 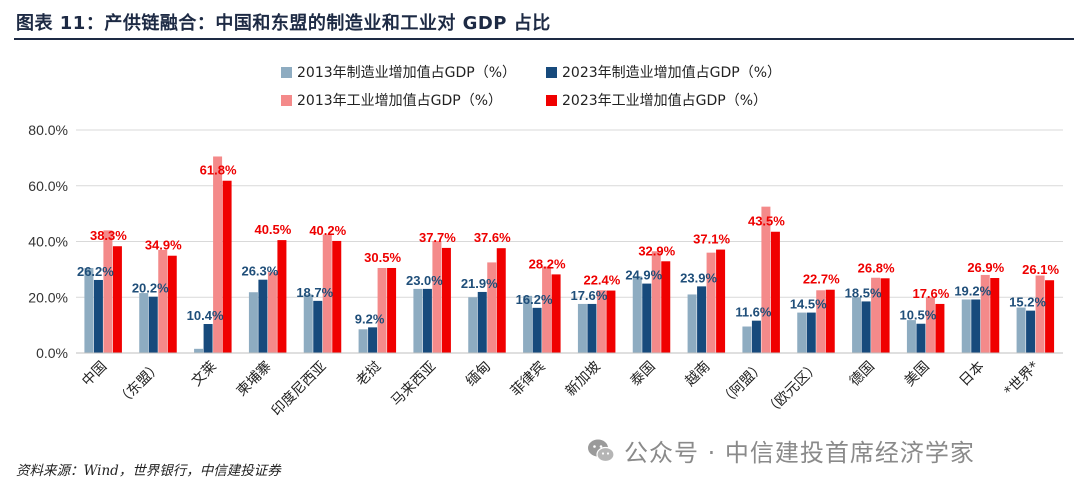 What do you see at coordinates (863, 292) in the screenshot?
I see `data-label-mfg-2023: 18.5%` at bounding box center [863, 292].